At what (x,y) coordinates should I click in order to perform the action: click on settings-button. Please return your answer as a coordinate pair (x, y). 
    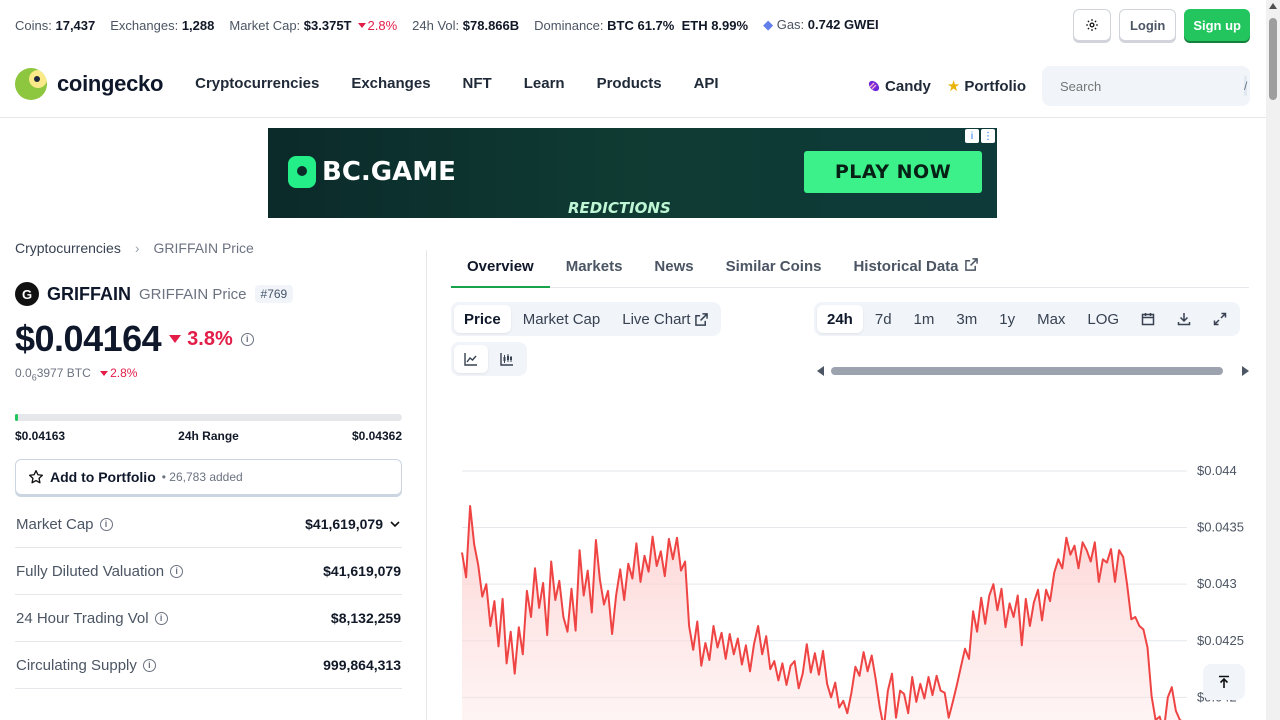
    Looking at the image, I should click on (1091, 25).